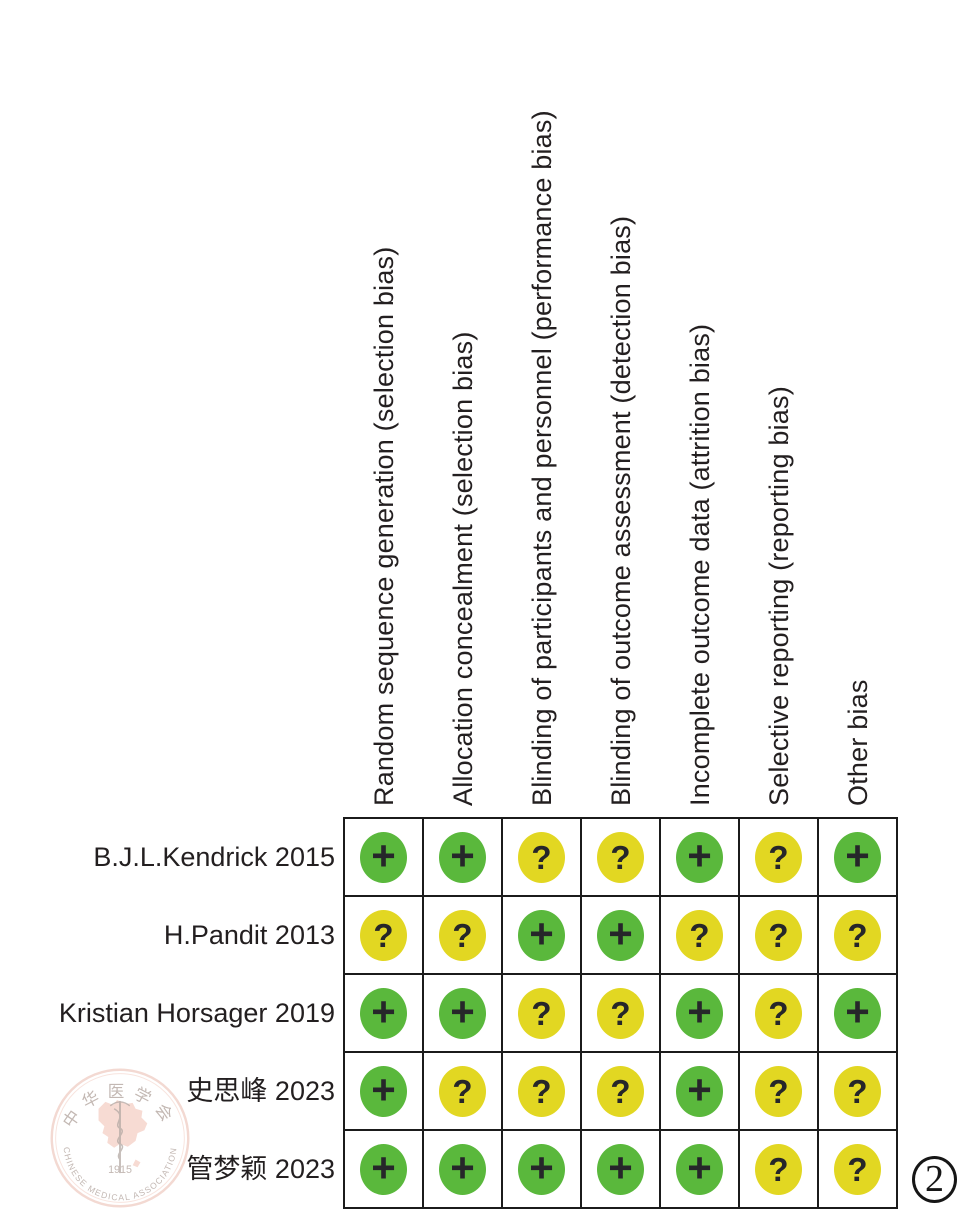 The width and height of the screenshot is (973, 1216). I want to click on rob-cell-r1-c1: +, so click(383, 857).